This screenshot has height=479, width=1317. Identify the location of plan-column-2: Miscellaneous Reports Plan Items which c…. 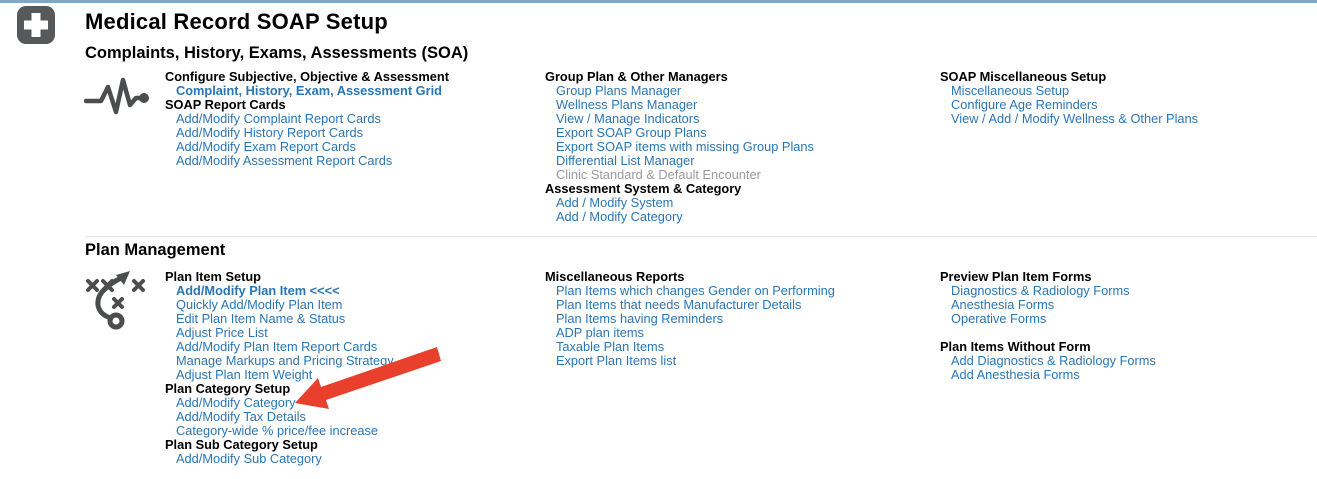
(690, 319).